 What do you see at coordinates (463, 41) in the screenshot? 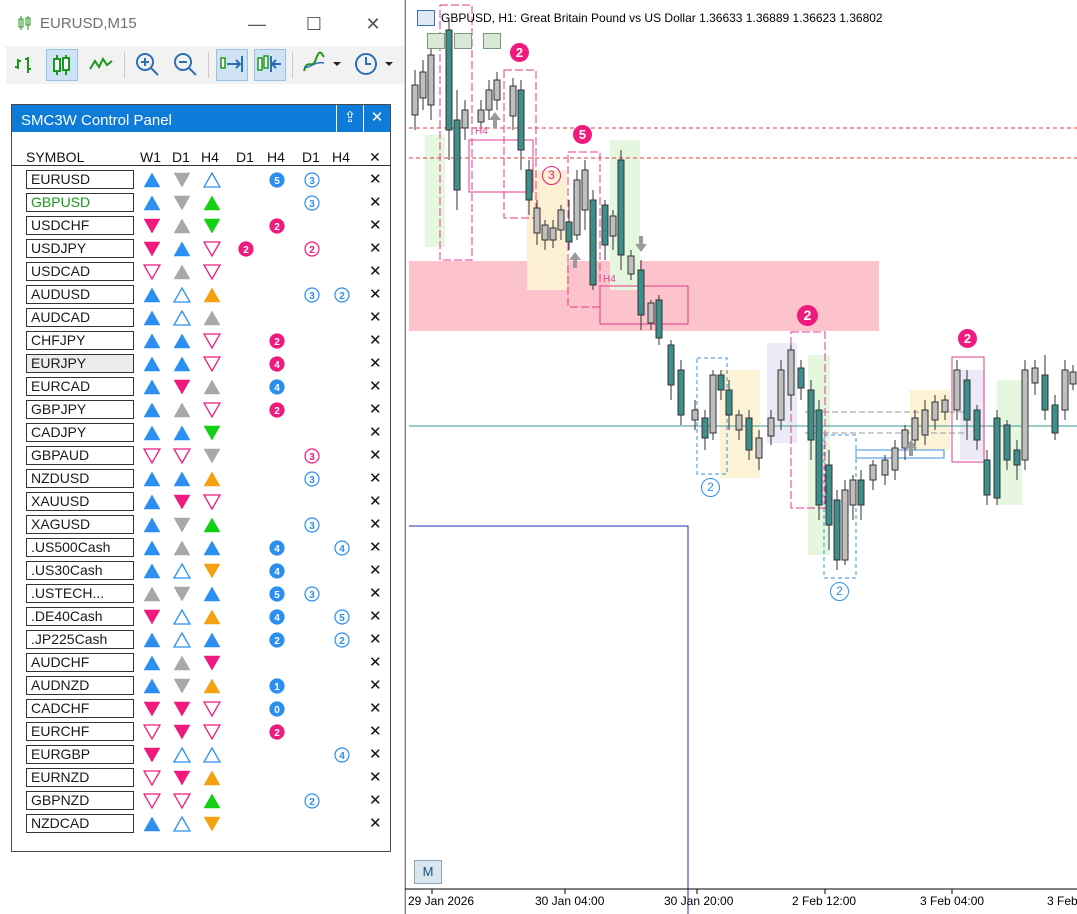
I see `book-icon` at bounding box center [463, 41].